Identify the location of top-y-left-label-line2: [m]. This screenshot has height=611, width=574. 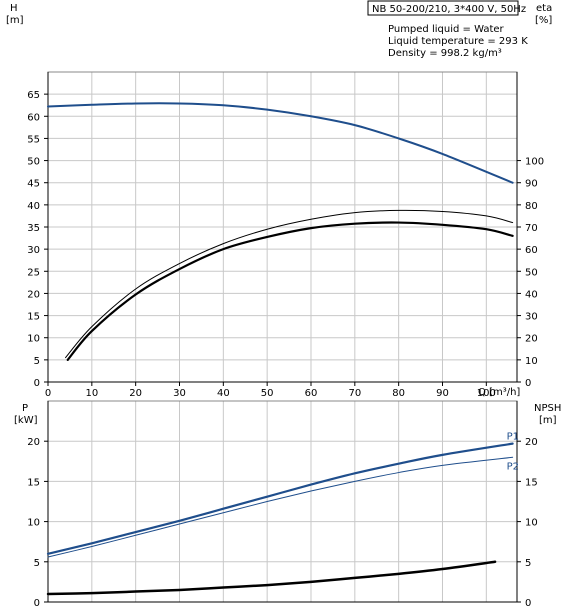
(15, 20).